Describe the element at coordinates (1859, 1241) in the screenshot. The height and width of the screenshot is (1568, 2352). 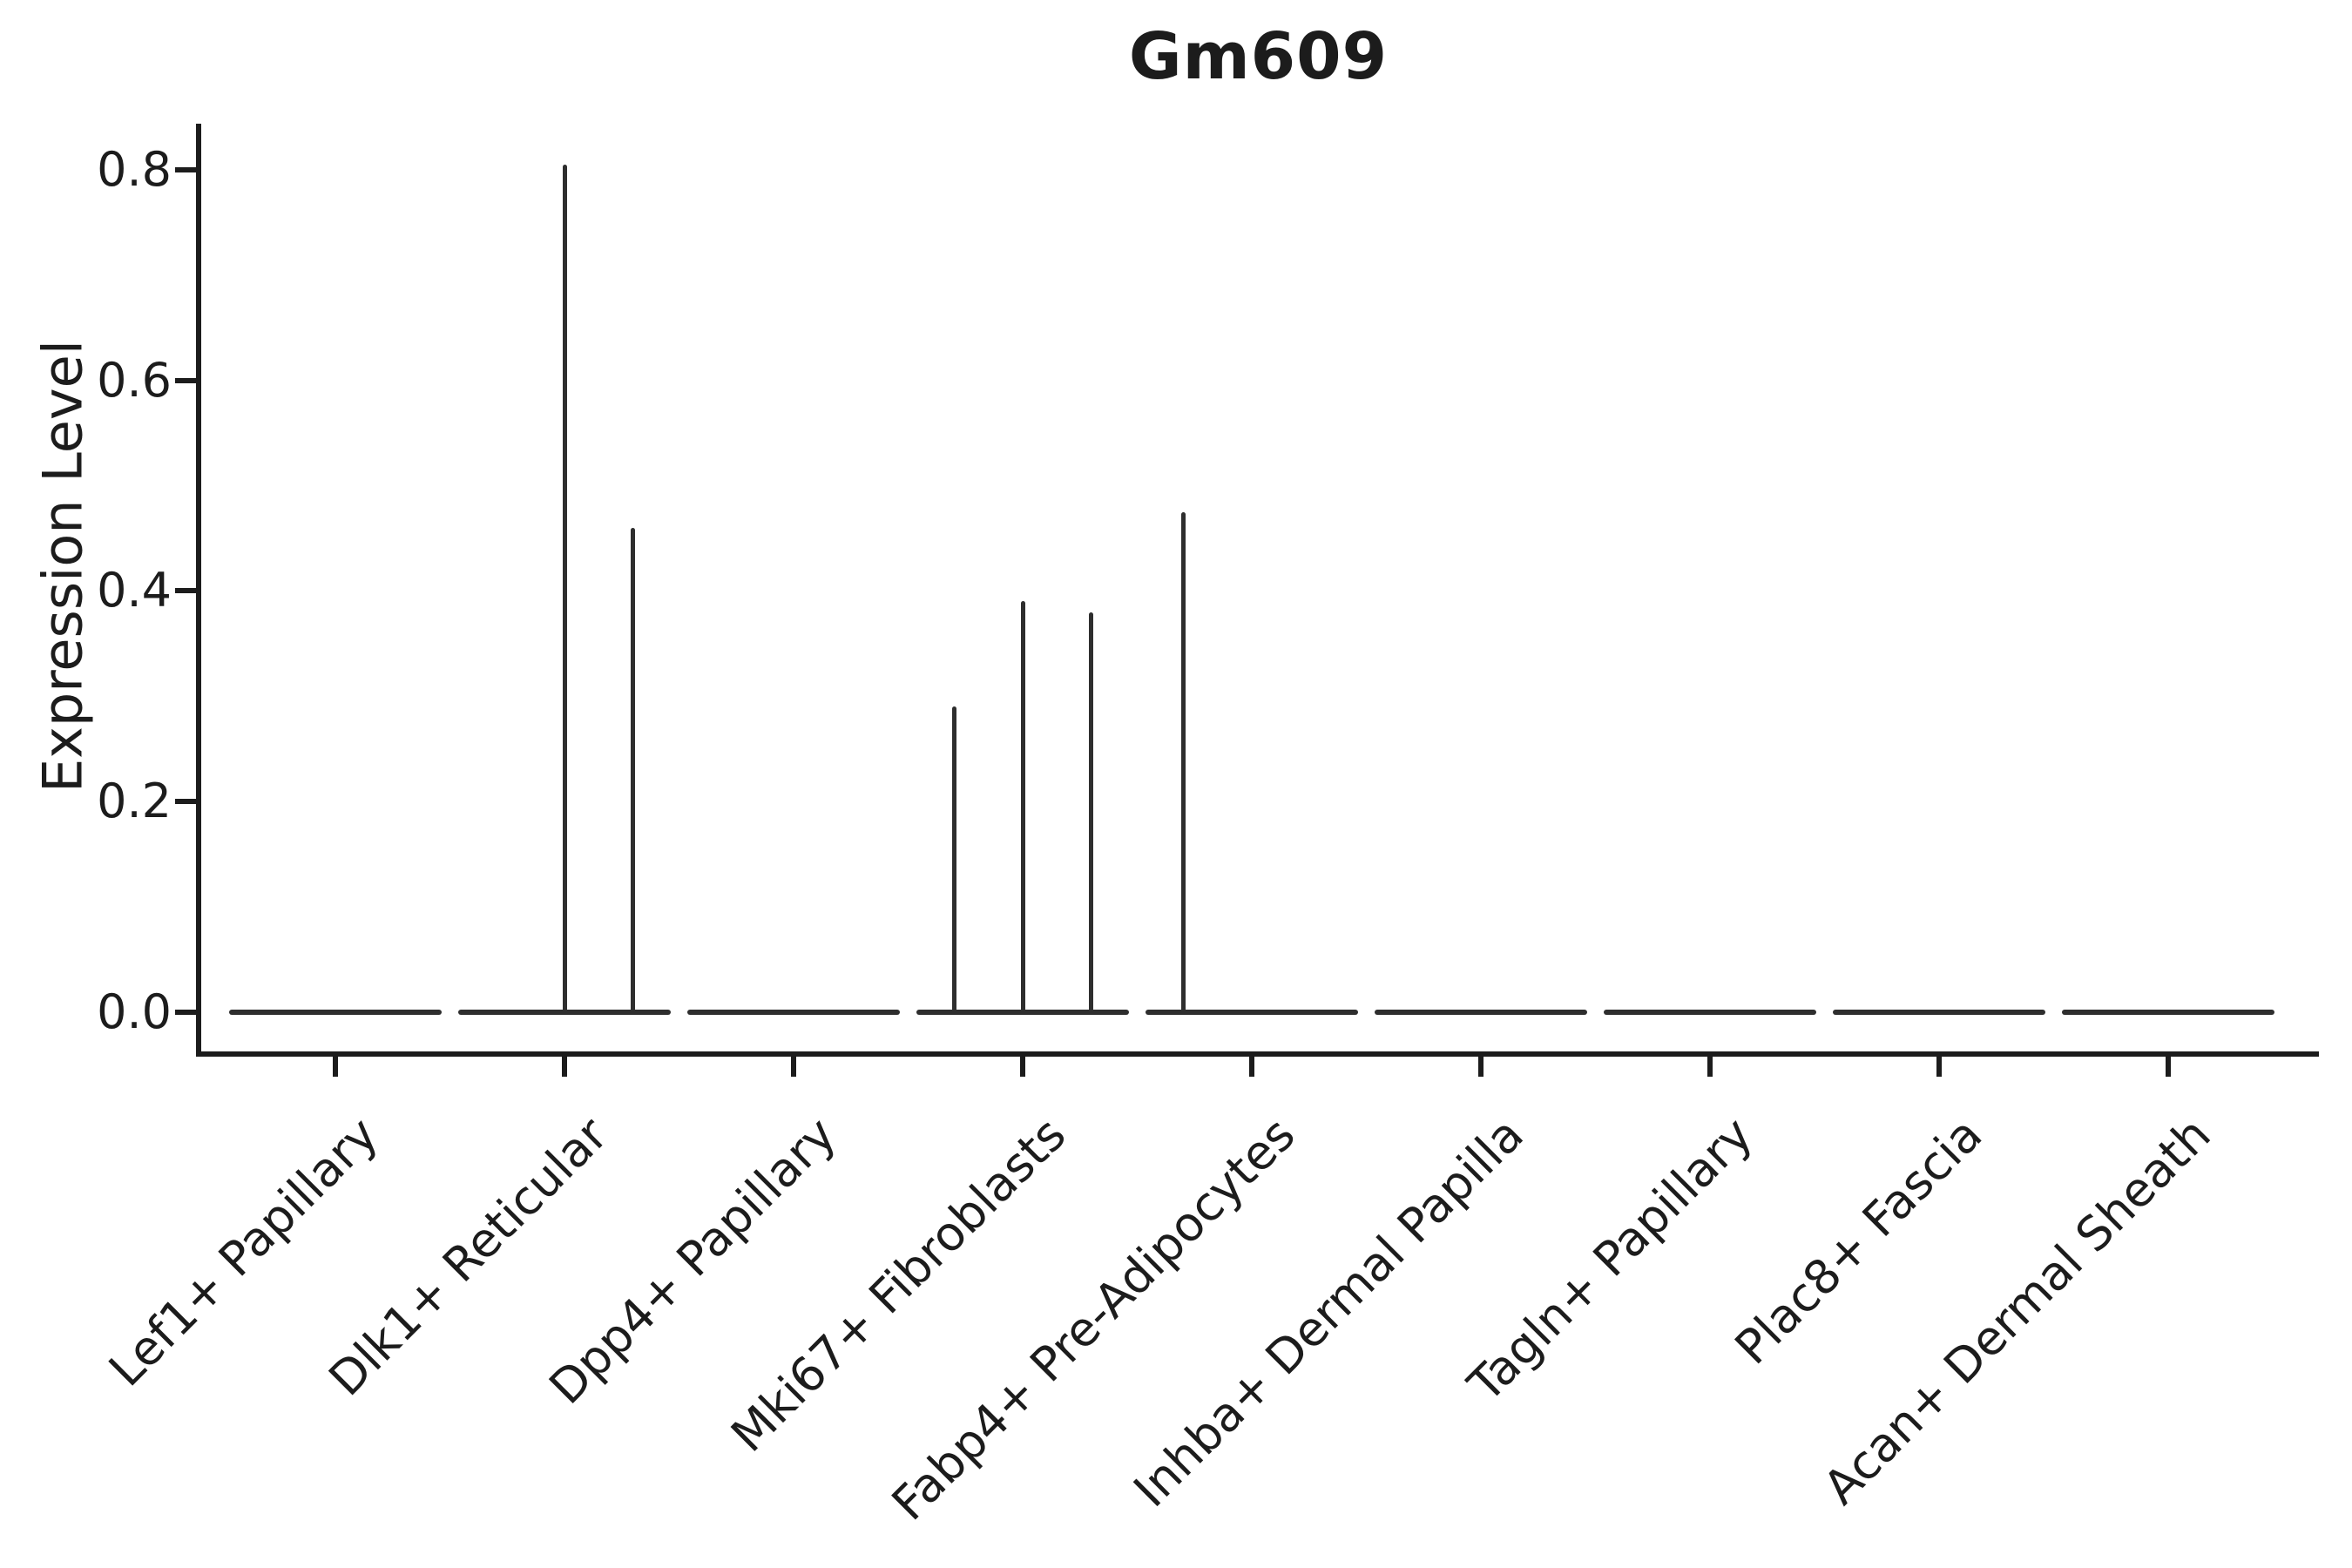
I see `x-tick-label: Plac8+ Fascia` at that location.